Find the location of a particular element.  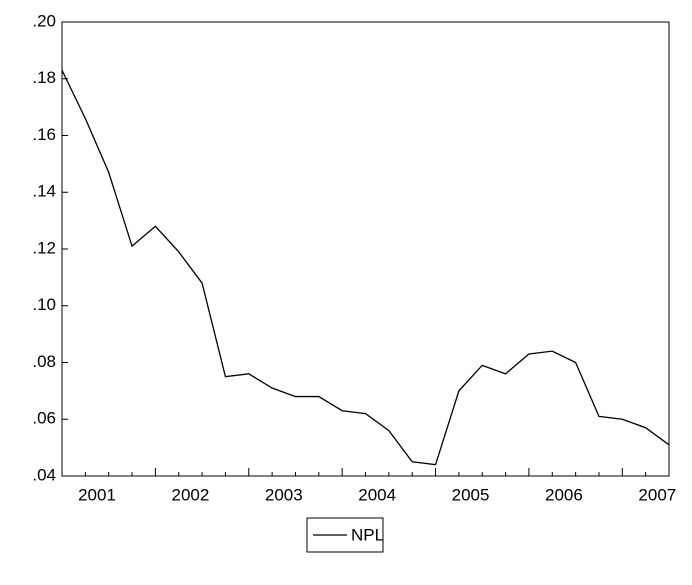

legend-label: NPL is located at coordinates (367, 534).